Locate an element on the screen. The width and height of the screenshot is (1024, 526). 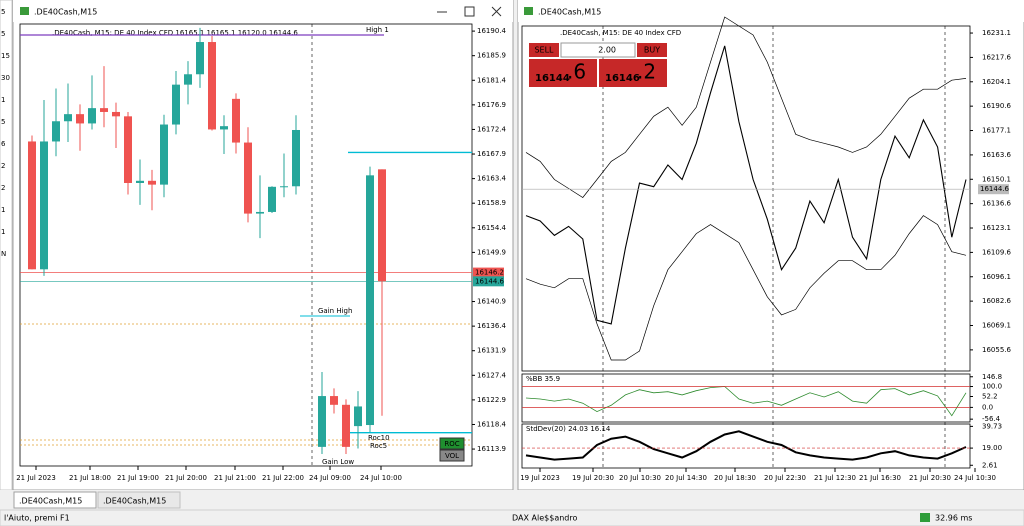
status-bar is located at coordinates (512, 517).